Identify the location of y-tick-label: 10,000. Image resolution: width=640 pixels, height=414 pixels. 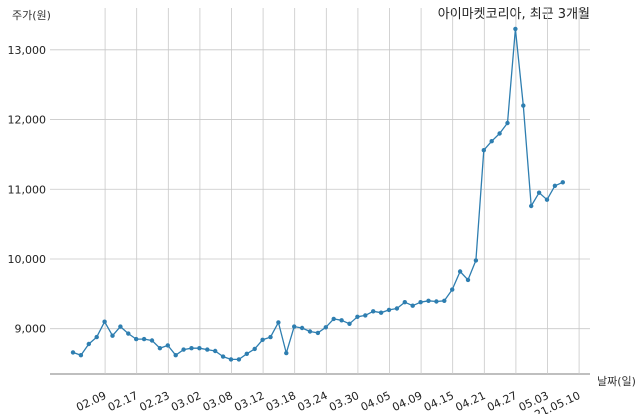
(27, 259).